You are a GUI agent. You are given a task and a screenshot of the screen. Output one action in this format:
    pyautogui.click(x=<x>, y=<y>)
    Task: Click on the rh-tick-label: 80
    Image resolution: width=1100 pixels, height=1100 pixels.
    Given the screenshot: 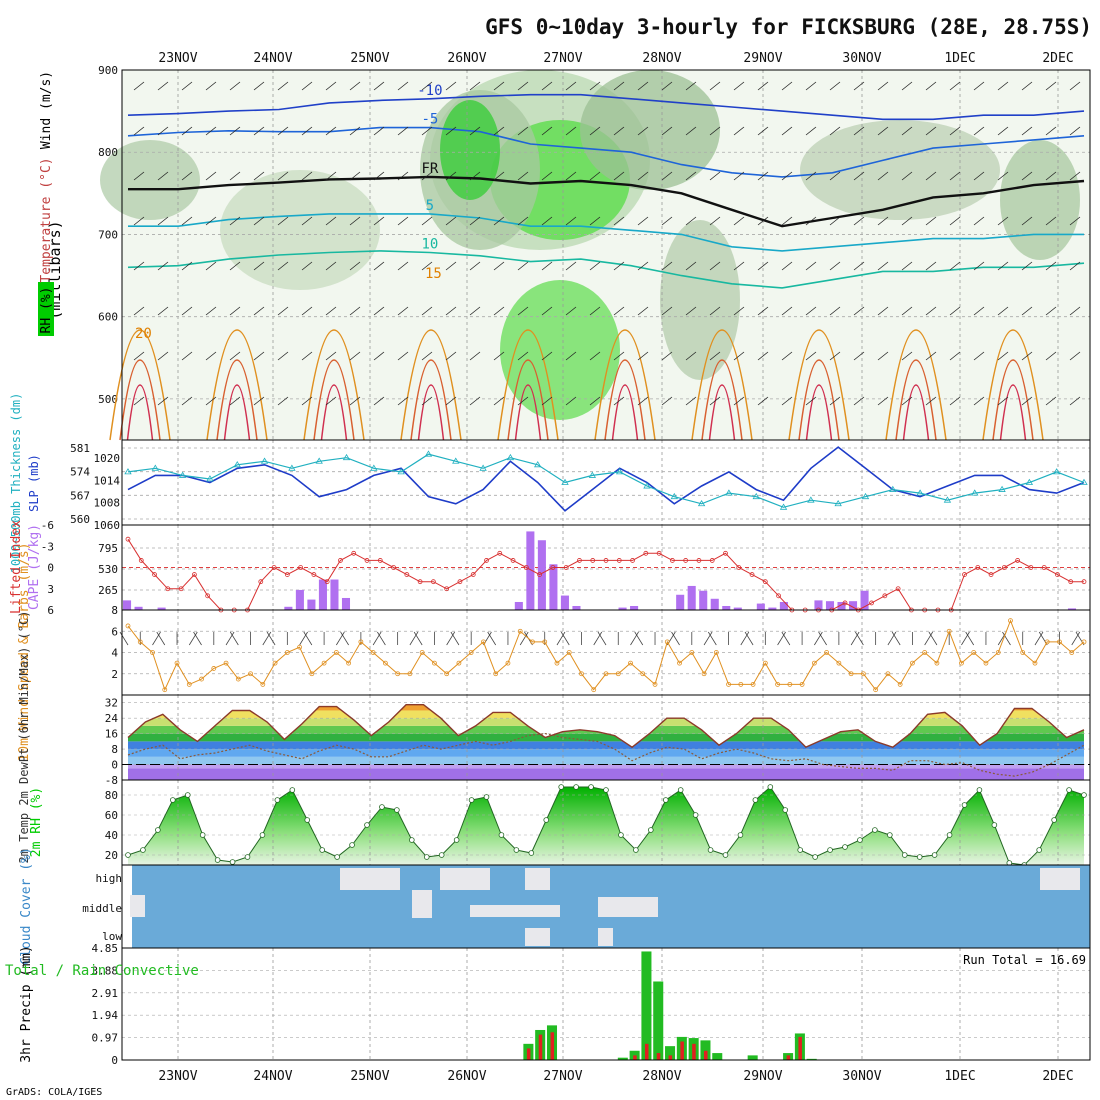 What is the action you would take?
    pyautogui.click(x=111, y=795)
    